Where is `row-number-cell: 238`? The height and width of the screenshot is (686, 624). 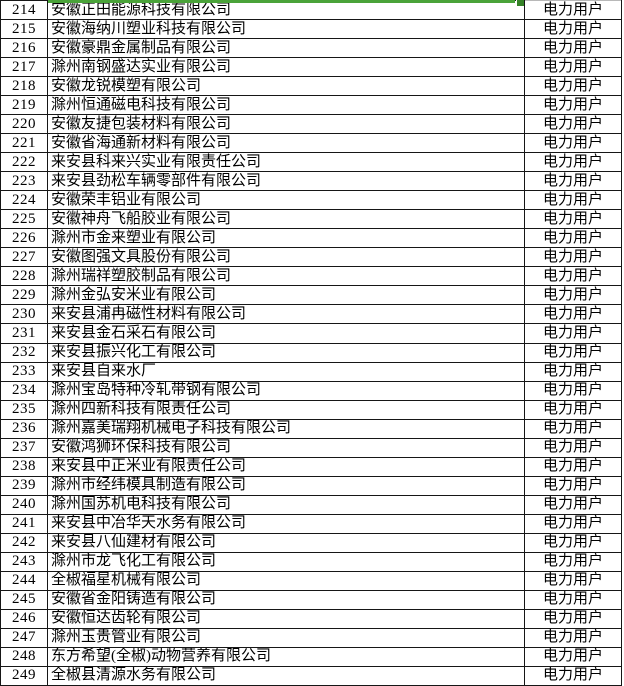
row-number-cell: 238 is located at coordinates (24, 467).